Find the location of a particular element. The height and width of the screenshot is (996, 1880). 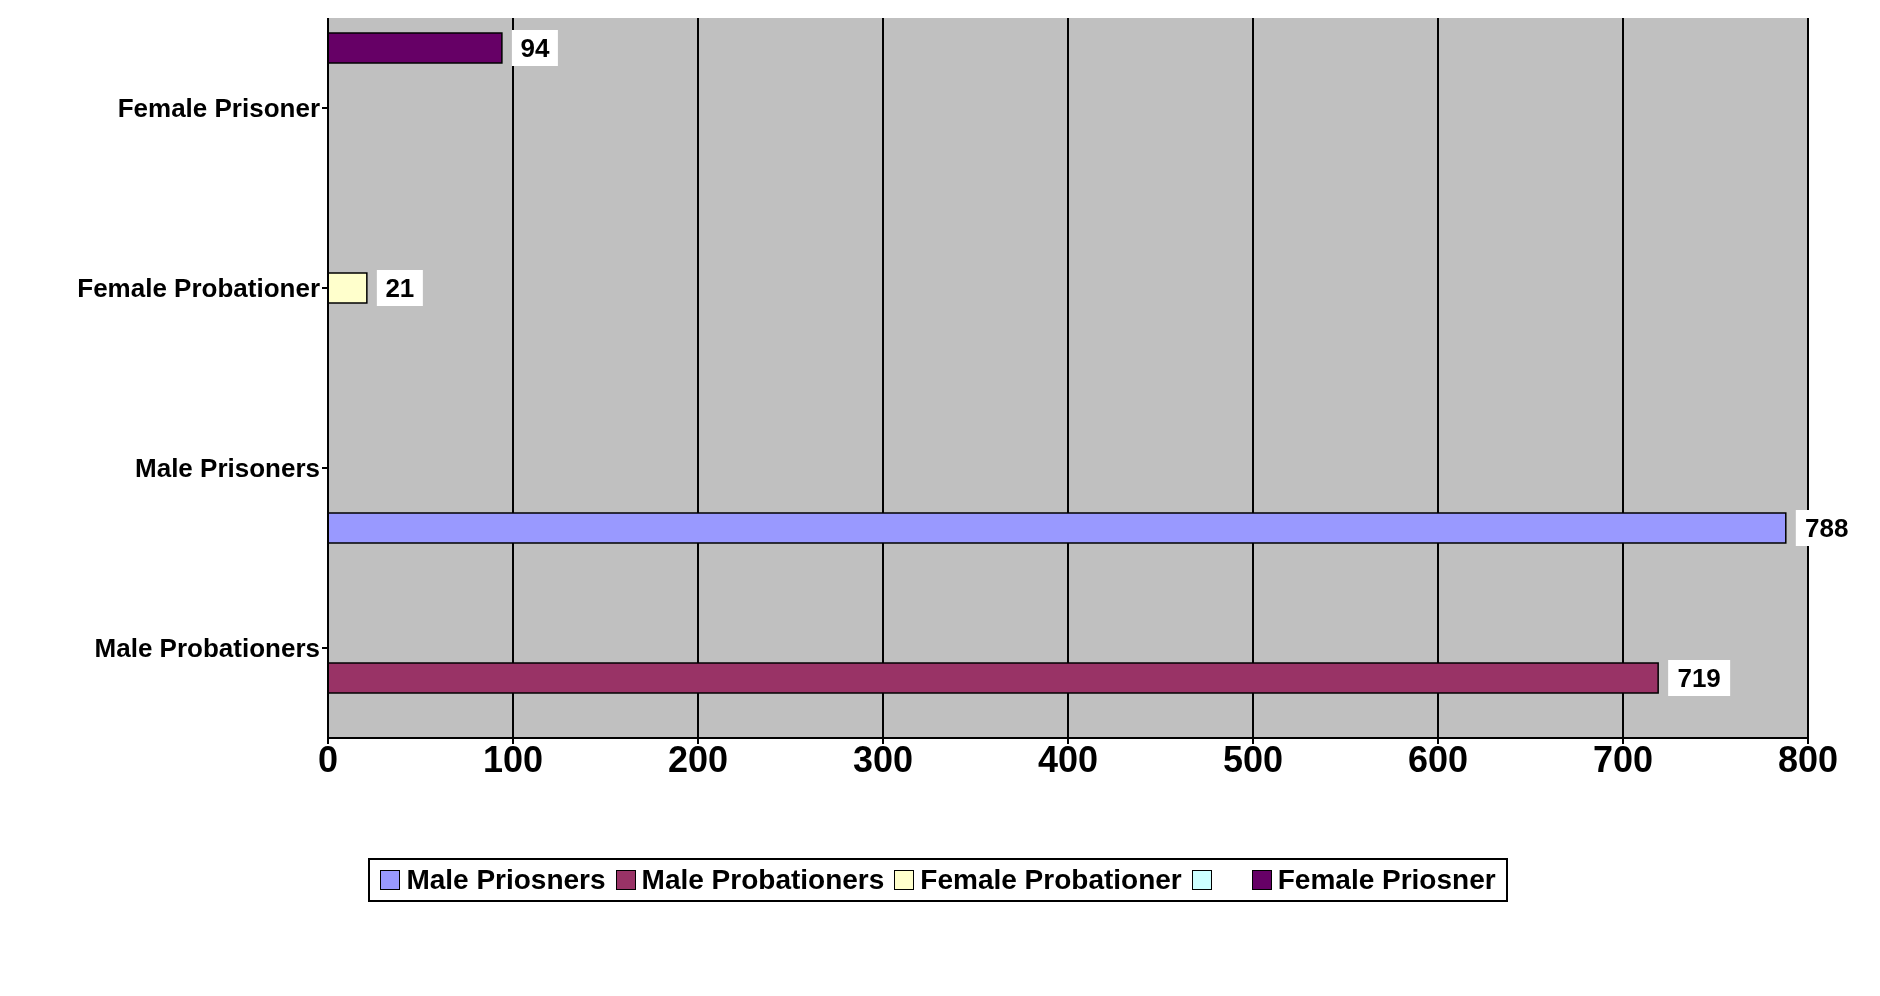

y-tick-label: Female Prisoner is located at coordinates (218, 108).